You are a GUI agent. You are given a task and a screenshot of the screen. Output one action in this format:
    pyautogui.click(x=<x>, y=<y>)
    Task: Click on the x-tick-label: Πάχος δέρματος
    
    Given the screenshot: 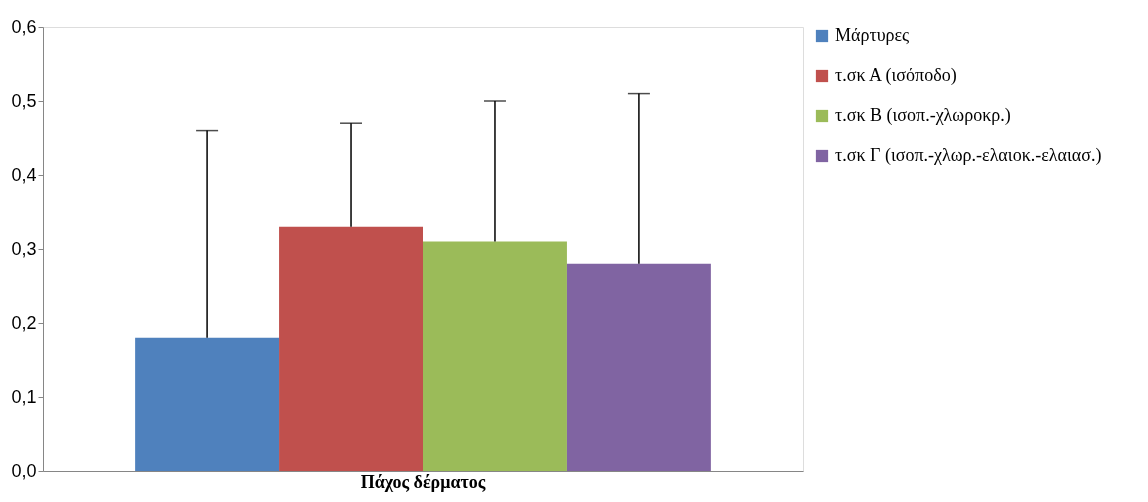 What is the action you would take?
    pyautogui.click(x=423, y=481)
    